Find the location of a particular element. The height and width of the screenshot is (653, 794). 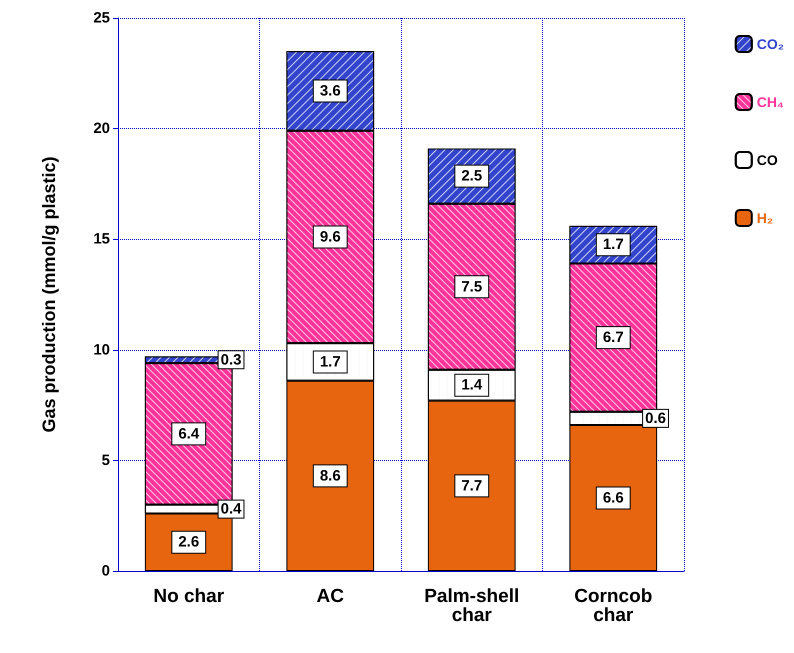

data-label: 0.4 is located at coordinates (231, 509).